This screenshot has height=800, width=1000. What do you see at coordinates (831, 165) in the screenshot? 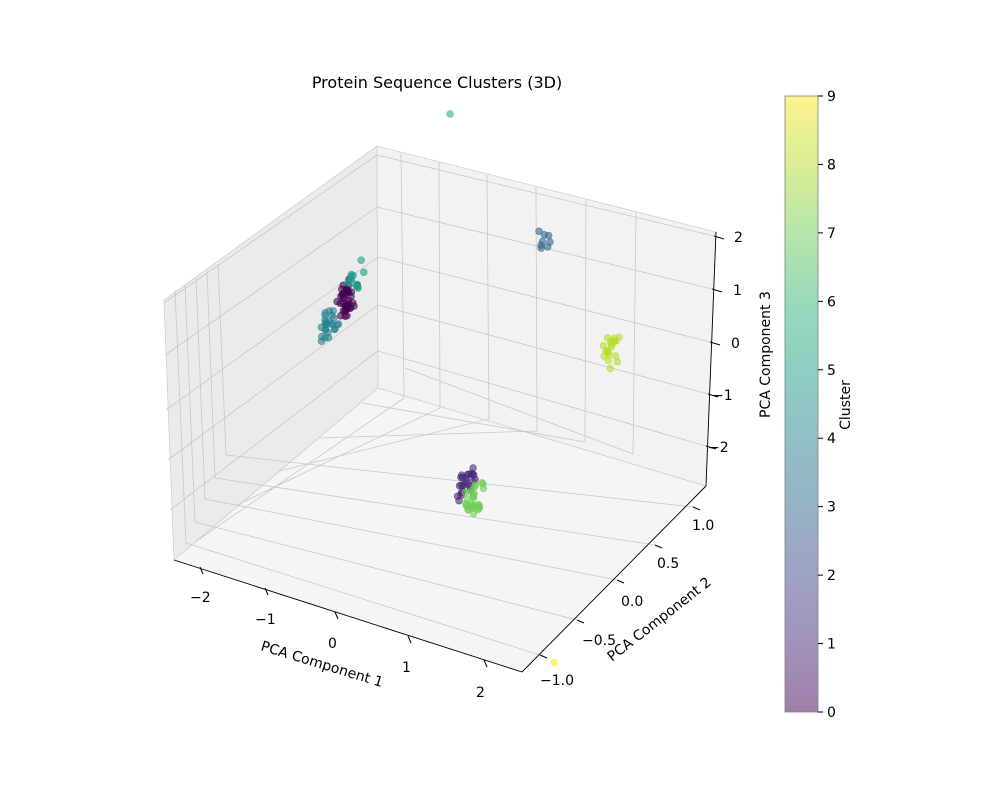
I see `colorbar-tick-label: 8` at bounding box center [831, 165].